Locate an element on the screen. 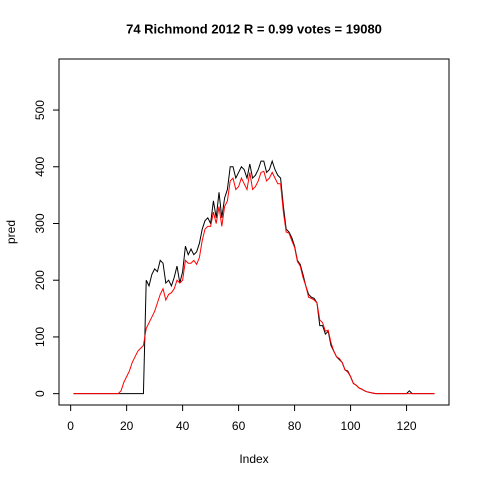 The width and height of the screenshot is (480, 480). x-tick-label: 40 is located at coordinates (183, 426).